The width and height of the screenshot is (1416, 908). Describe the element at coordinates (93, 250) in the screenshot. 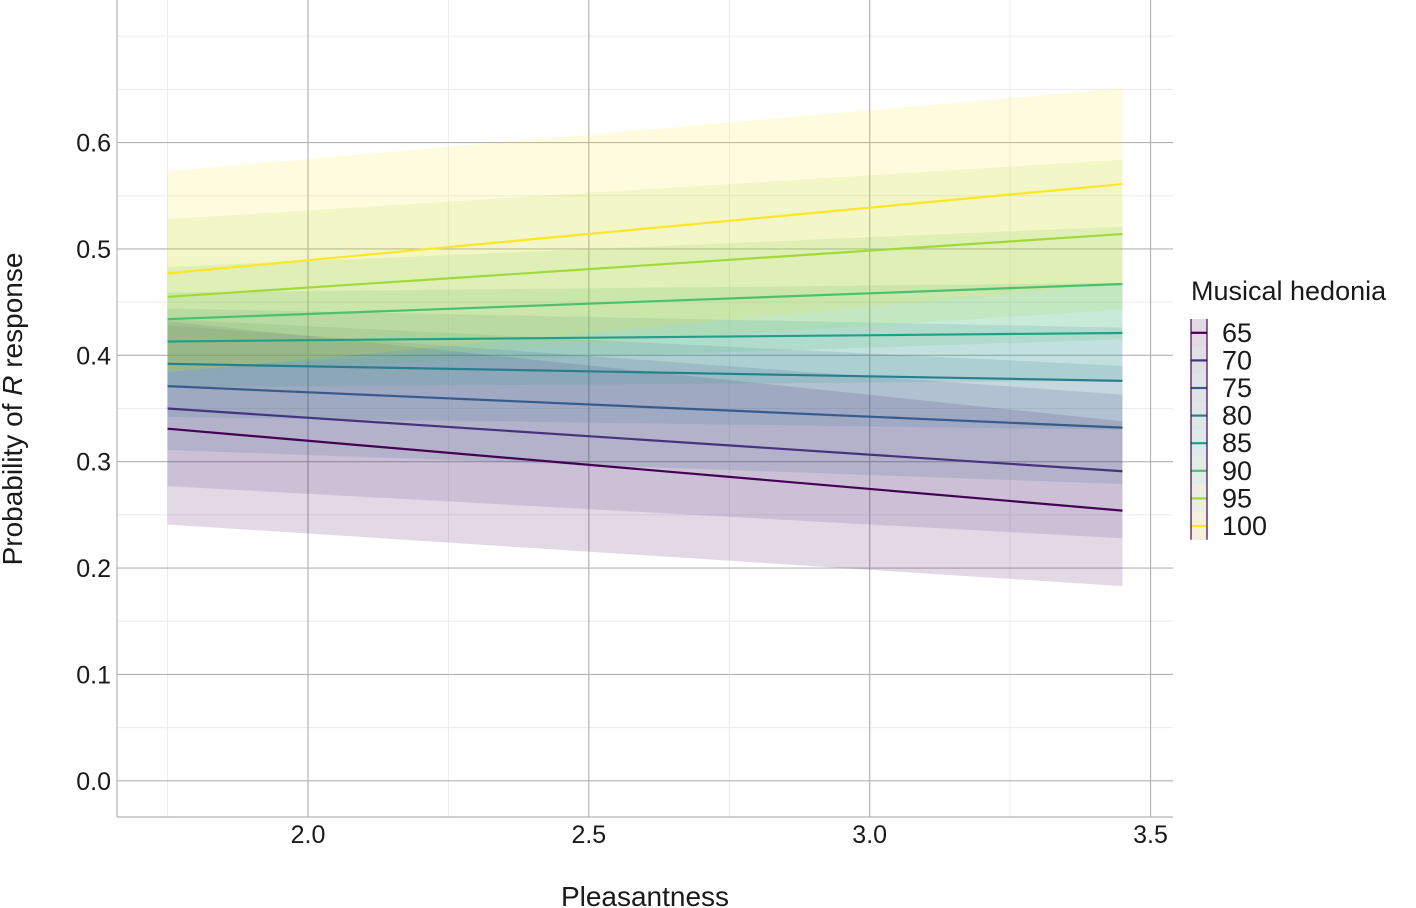

I see `y-tick-label: 0.5` at that location.